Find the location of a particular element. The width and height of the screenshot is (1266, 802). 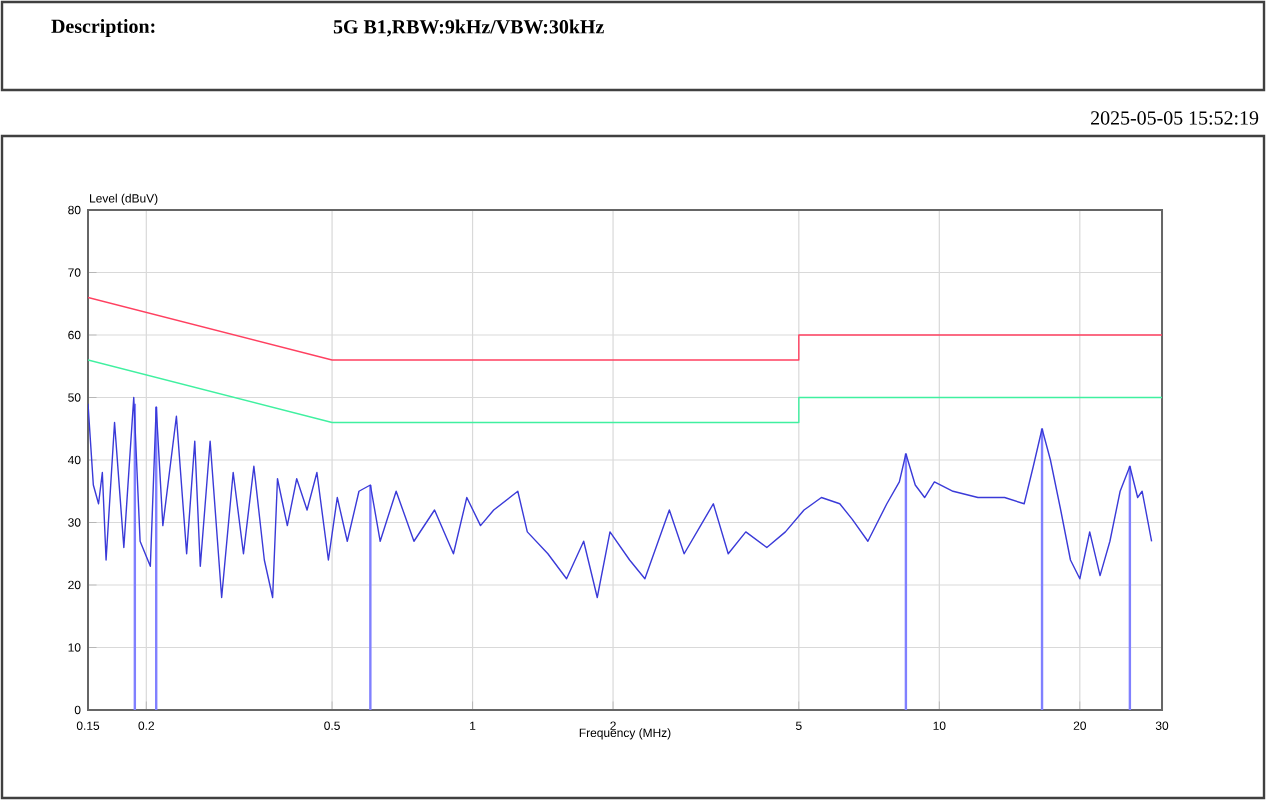

chart-subtitle: 5G B1,RBW:9kHz/VBW:30kHz is located at coordinates (468, 28).